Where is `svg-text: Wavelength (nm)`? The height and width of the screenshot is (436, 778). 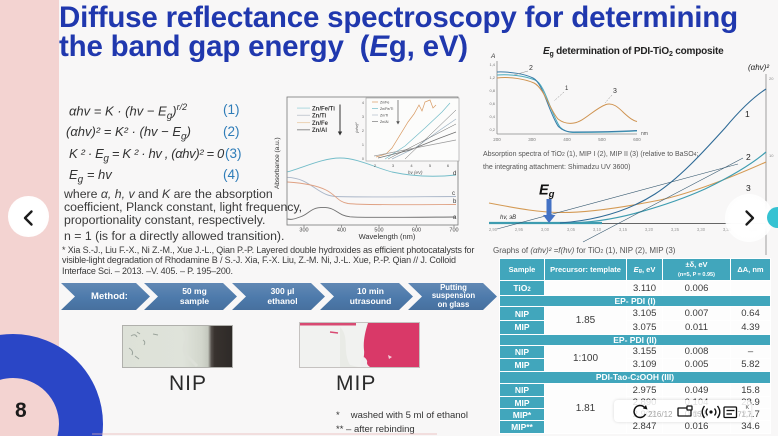 svg-text: Wavelength (nm) is located at coordinates (387, 236).